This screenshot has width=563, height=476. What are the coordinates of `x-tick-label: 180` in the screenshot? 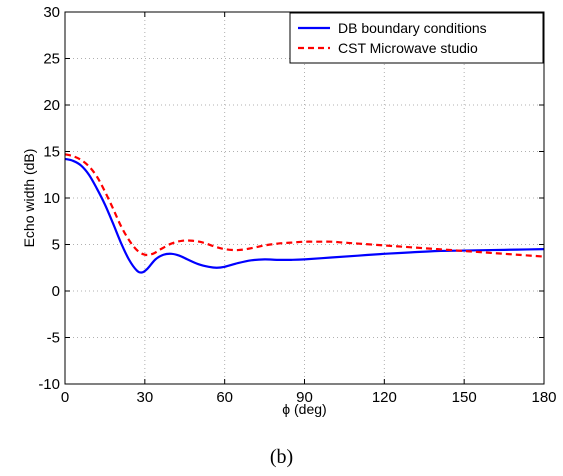 It's located at (543, 397).